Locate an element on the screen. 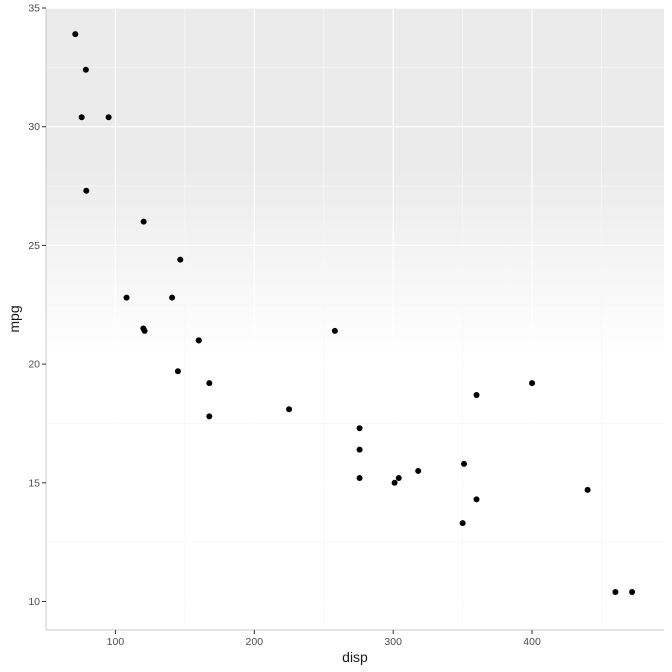  y-tick-label: 10 is located at coordinates (34, 602).